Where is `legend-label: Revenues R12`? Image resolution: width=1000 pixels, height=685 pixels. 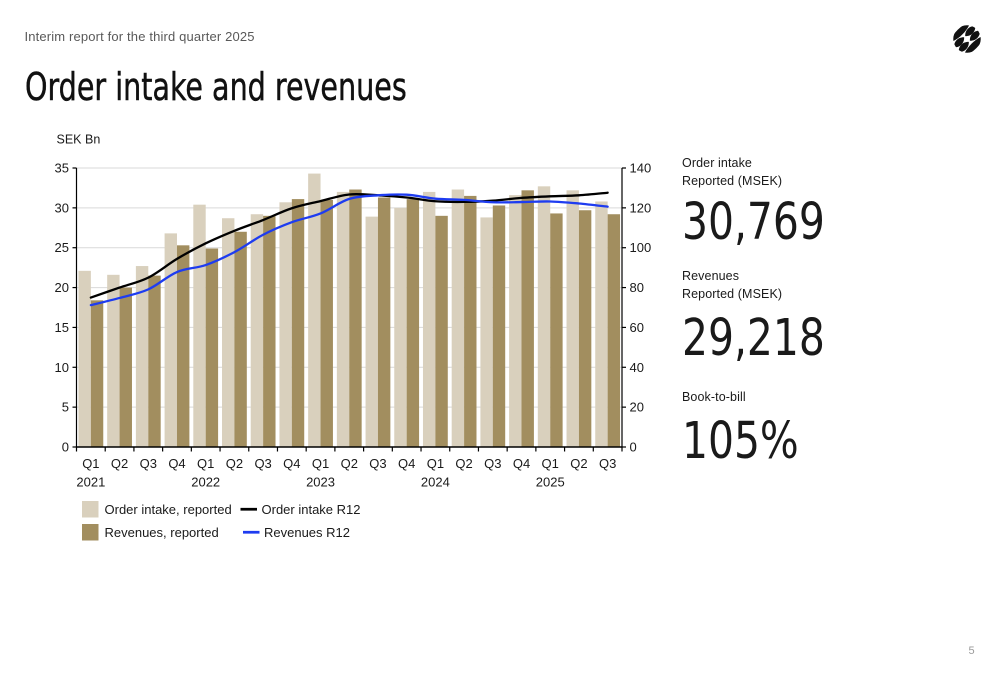
legend-label: Revenues R12 is located at coordinates (307, 532).